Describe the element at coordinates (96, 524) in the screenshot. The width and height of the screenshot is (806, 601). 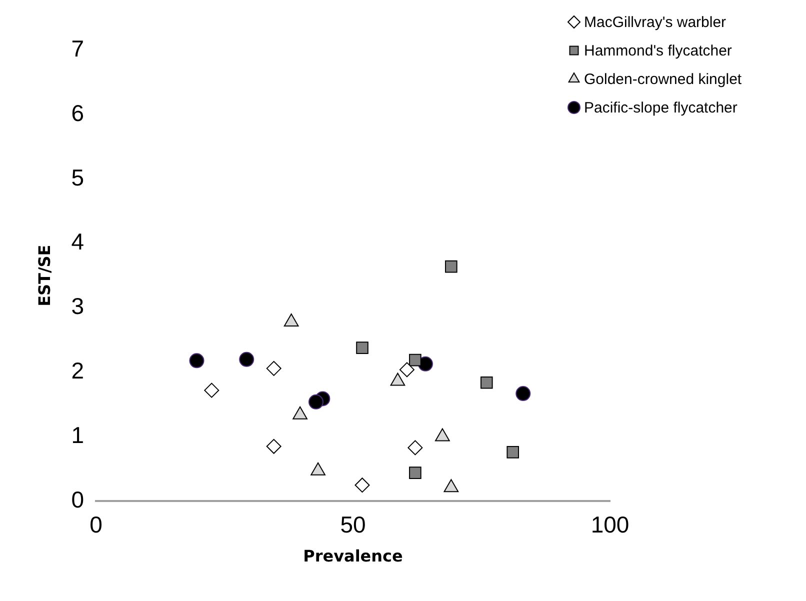
I see `x-tick-label: 0` at that location.